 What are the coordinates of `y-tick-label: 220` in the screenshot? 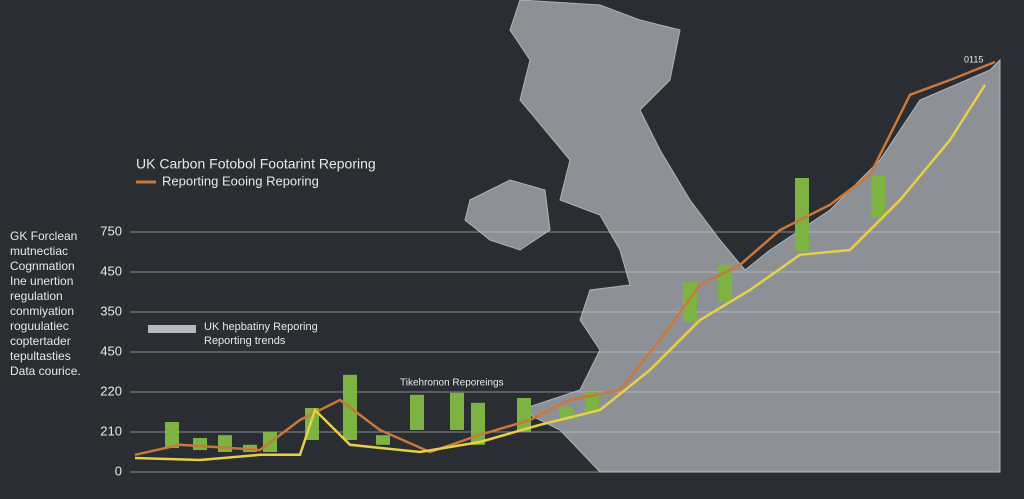 It's located at (111, 390).